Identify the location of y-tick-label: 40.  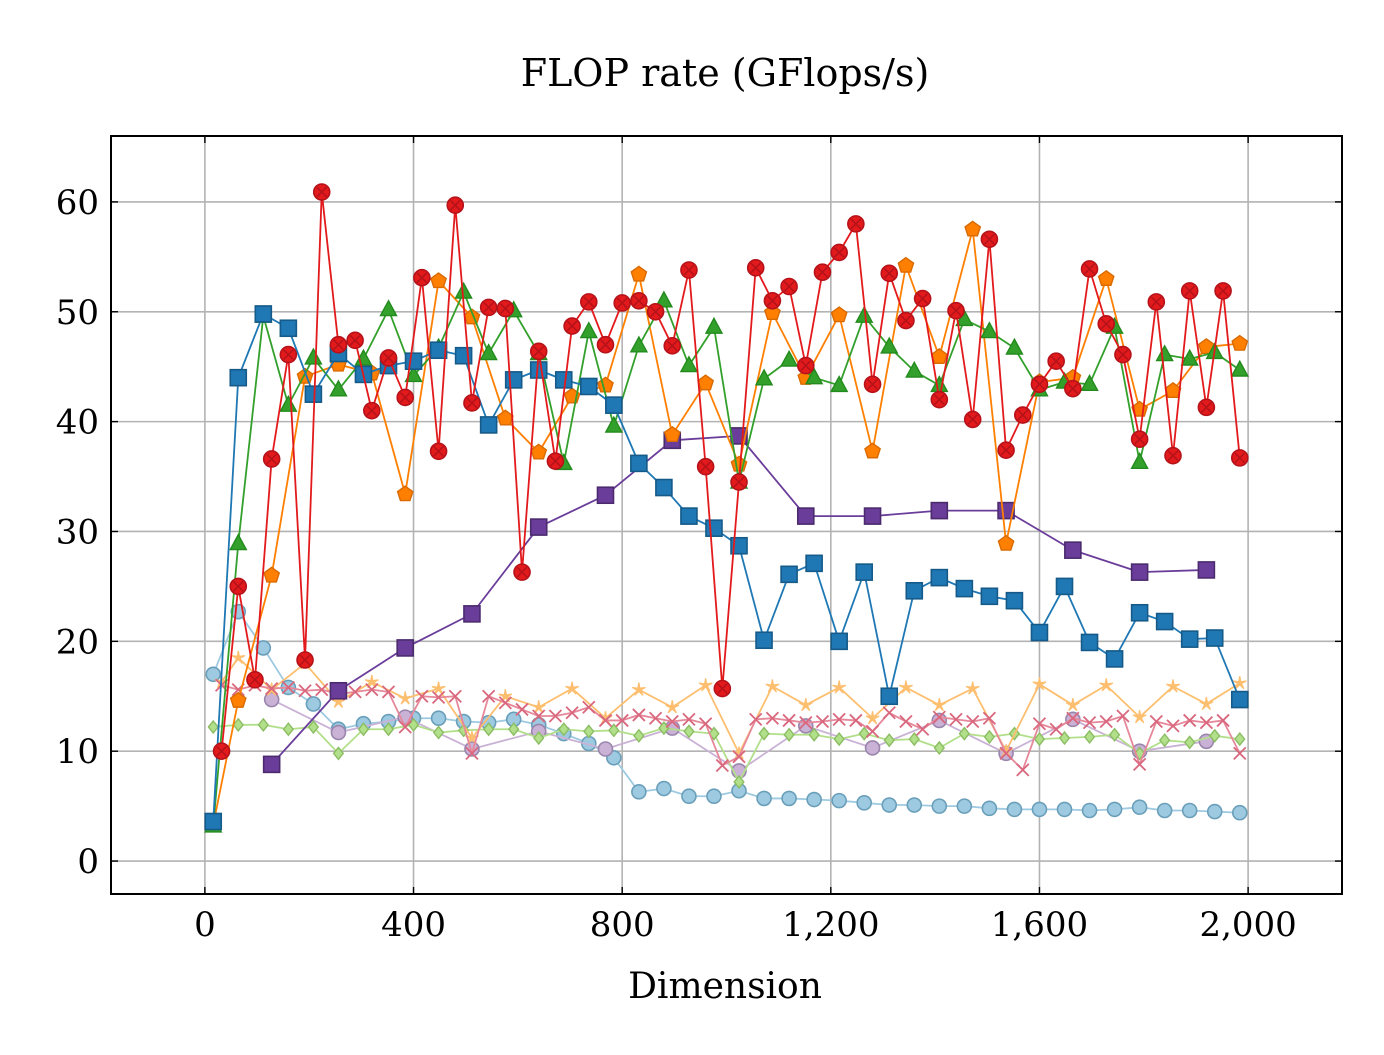
(77, 423).